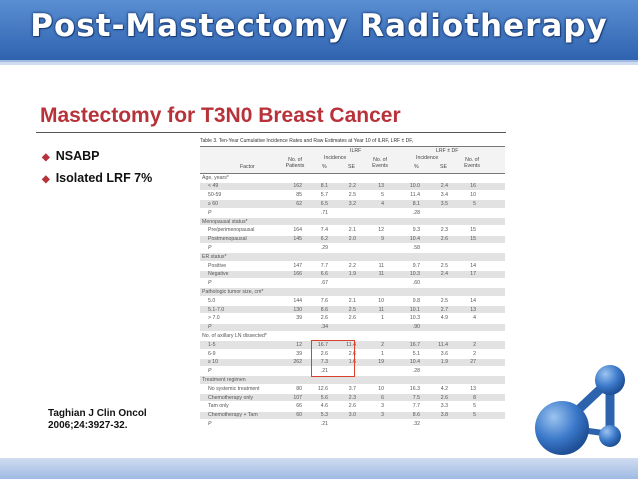 This screenshot has height=479, width=638. I want to click on table-cell: .67, so click(324, 283).